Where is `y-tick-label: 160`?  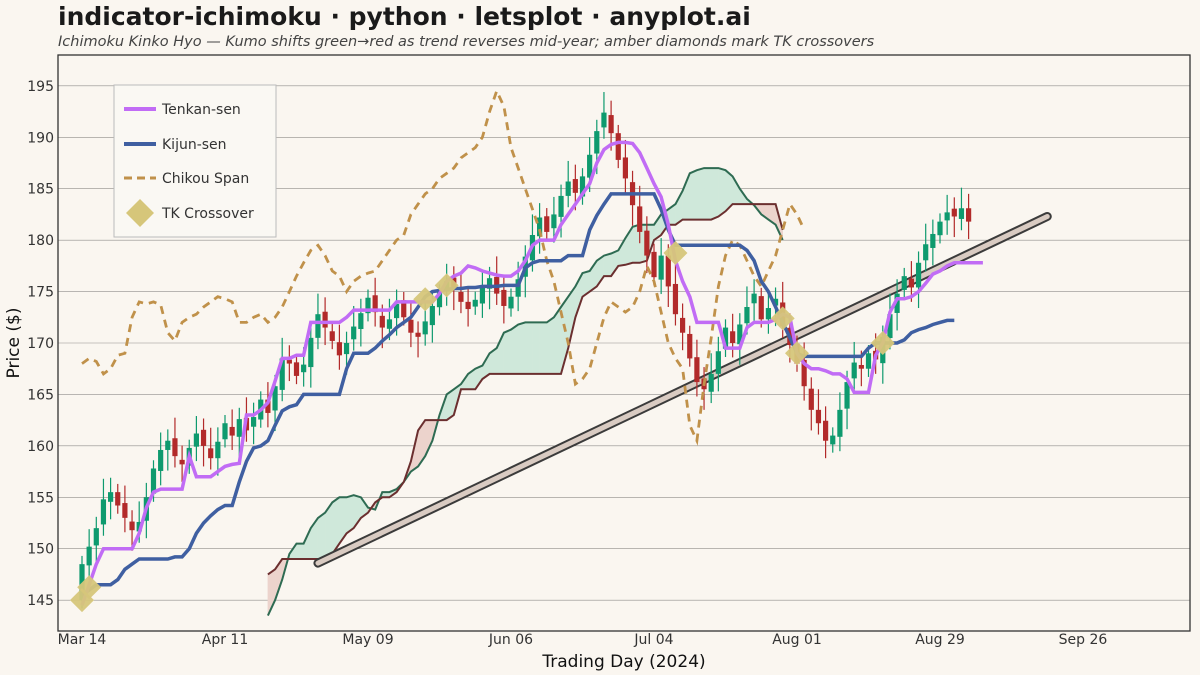 y-tick-label: 160 is located at coordinates (40, 447).